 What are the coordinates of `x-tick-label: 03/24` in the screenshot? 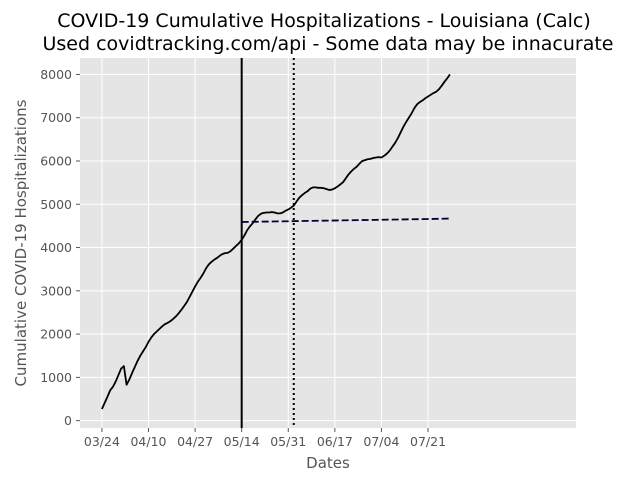 It's located at (102, 441).